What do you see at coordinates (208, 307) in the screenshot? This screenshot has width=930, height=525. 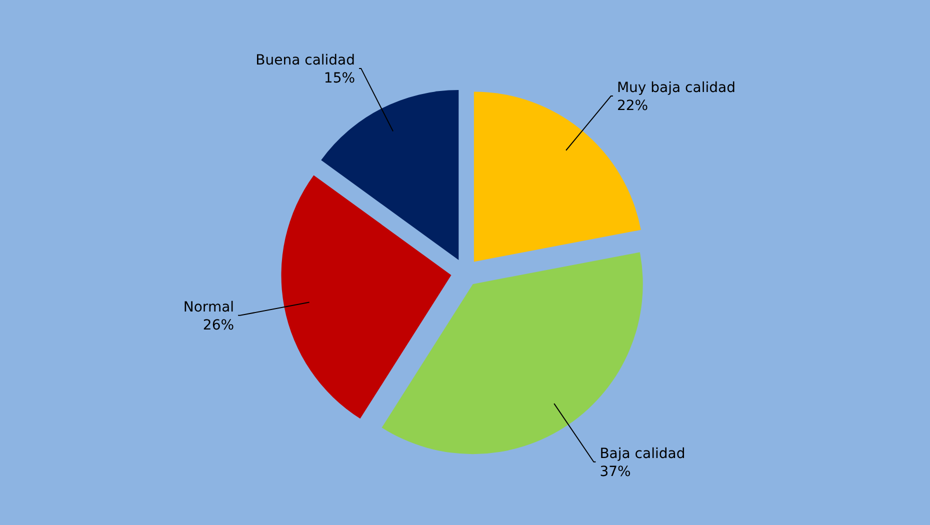 I see `slice-label: Normal` at bounding box center [208, 307].